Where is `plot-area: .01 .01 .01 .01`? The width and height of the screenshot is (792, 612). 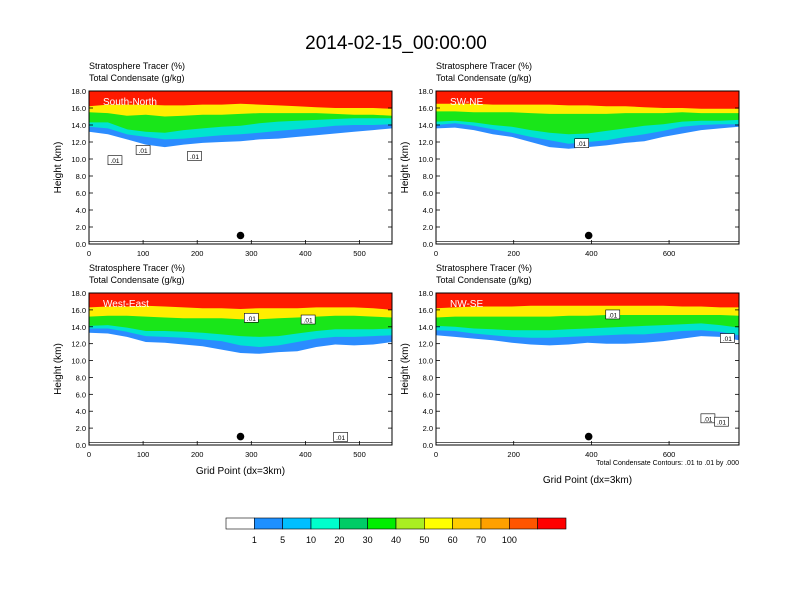 plot-area: .01 .01 .01 .01 is located at coordinates (587, 369).